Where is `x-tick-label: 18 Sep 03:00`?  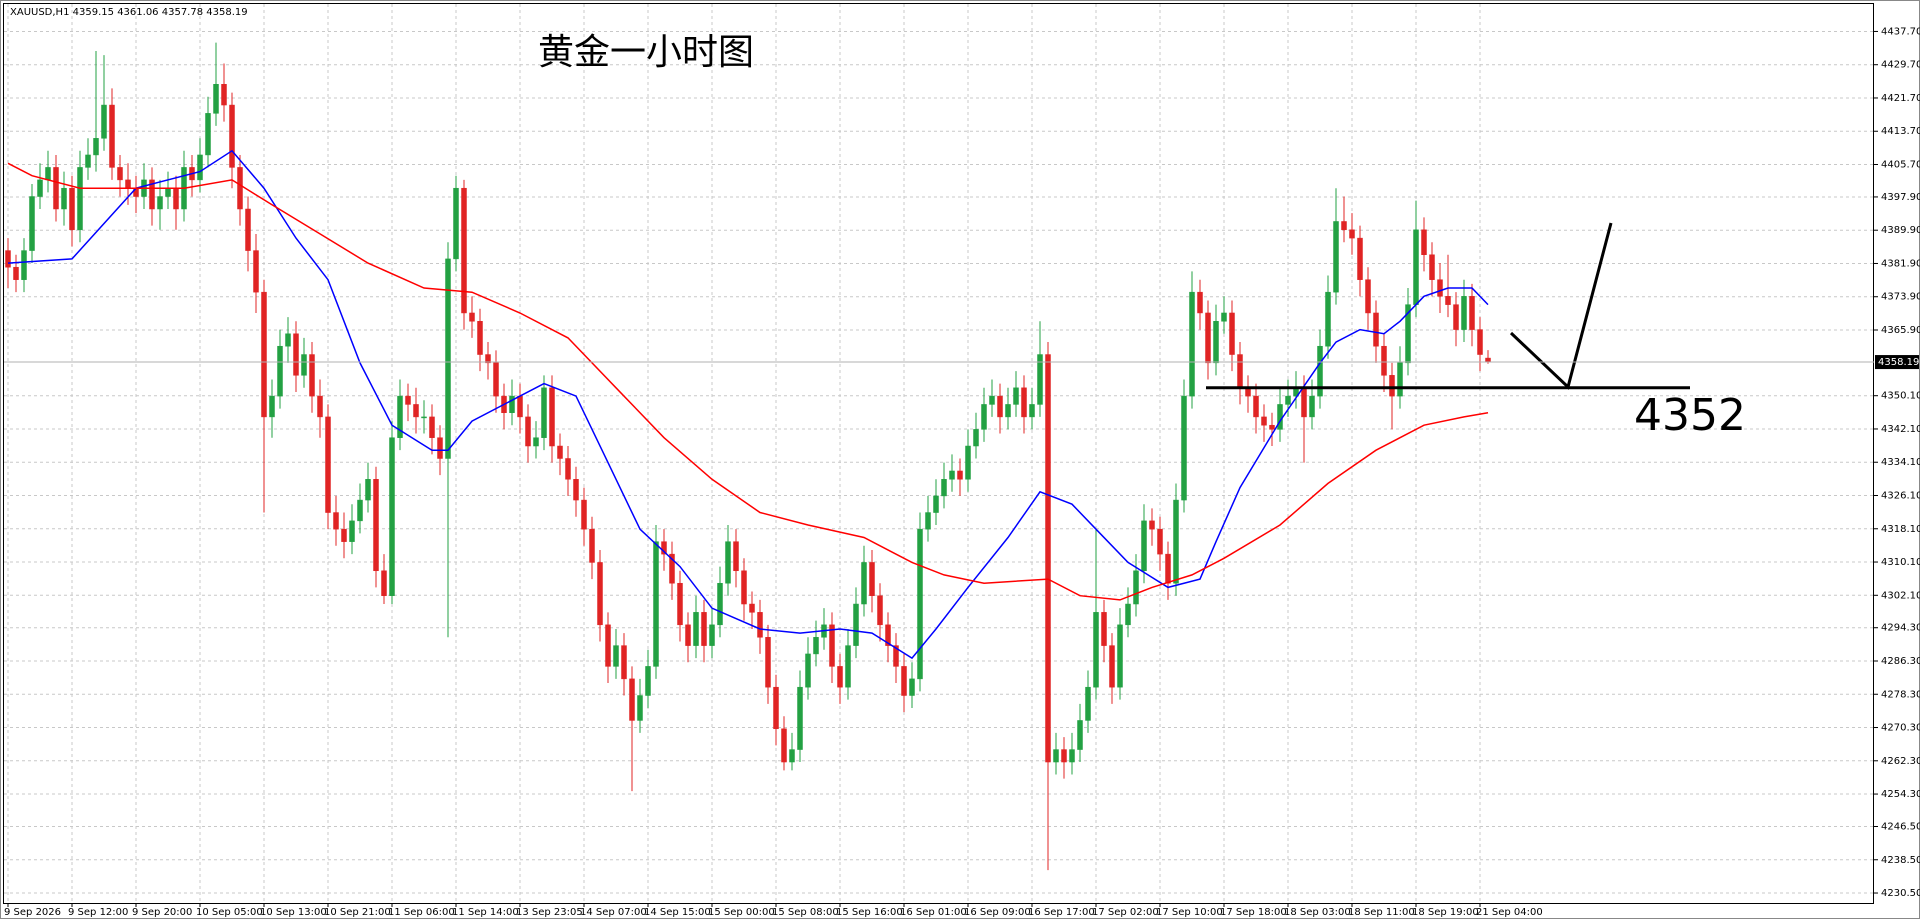
x-tick-label: 18 Sep 03:00 is located at coordinates (1317, 912).